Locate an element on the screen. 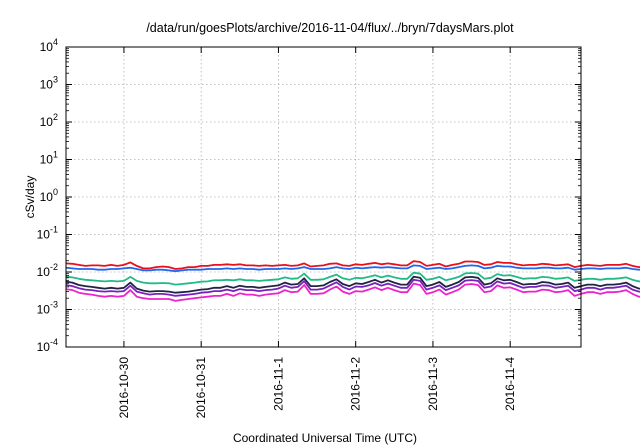 This screenshot has width=640, height=448. y-tick-label: 10⁰ is located at coordinates (49, 195).